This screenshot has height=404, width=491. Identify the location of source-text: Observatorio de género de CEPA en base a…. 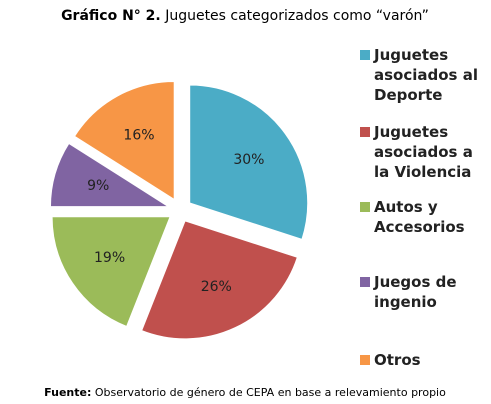
(270, 392).